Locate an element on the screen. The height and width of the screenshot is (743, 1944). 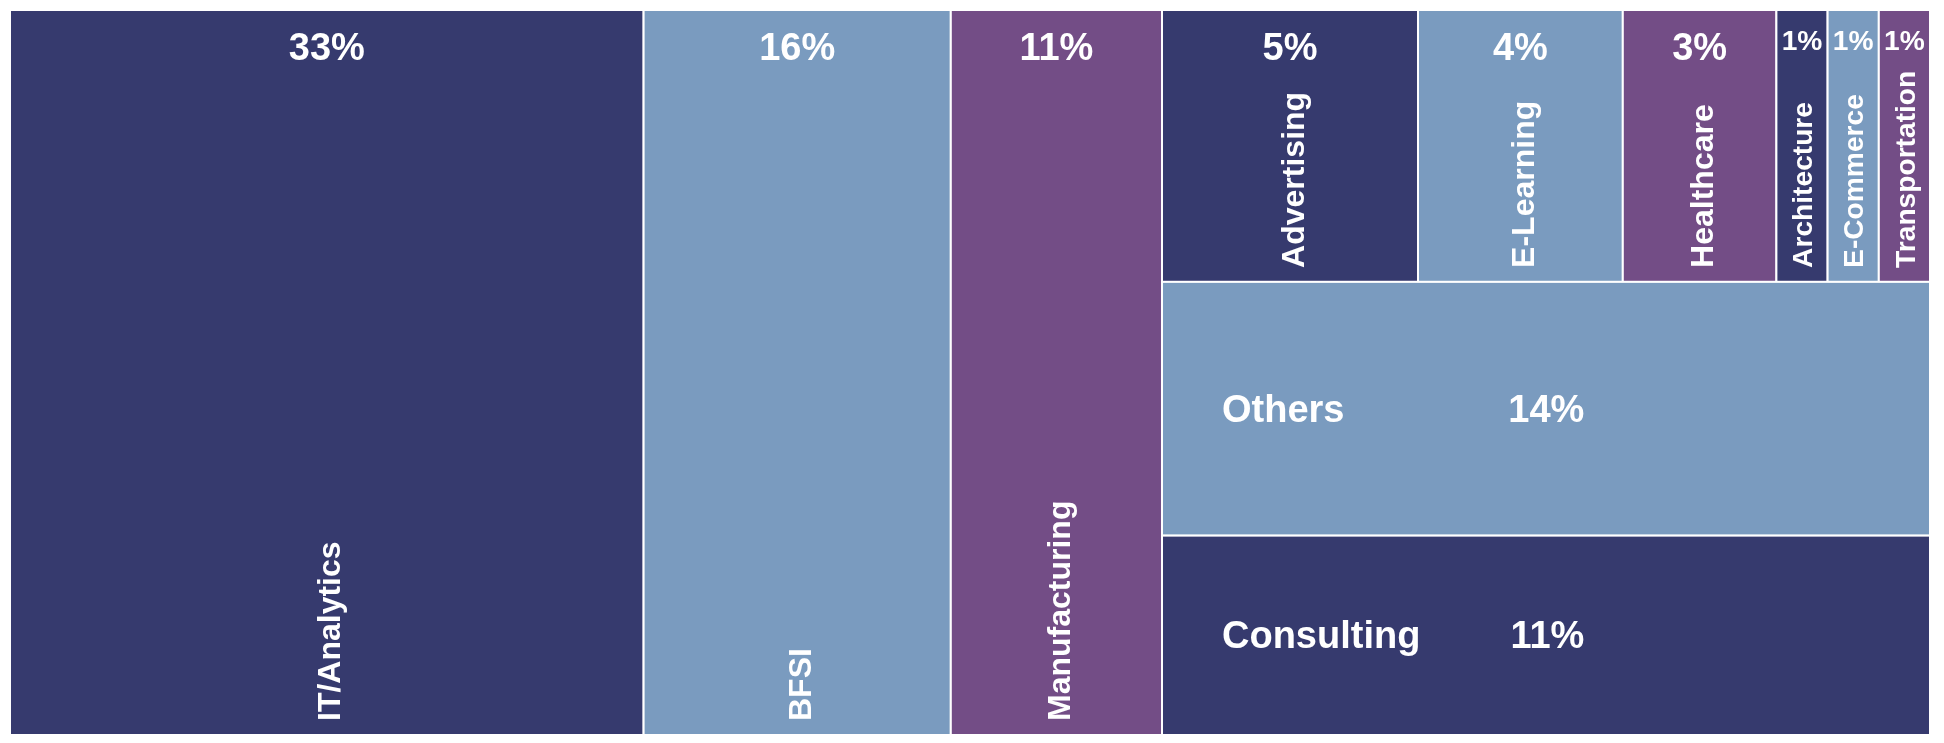
category-label: Consulting is located at coordinates (1321, 635).